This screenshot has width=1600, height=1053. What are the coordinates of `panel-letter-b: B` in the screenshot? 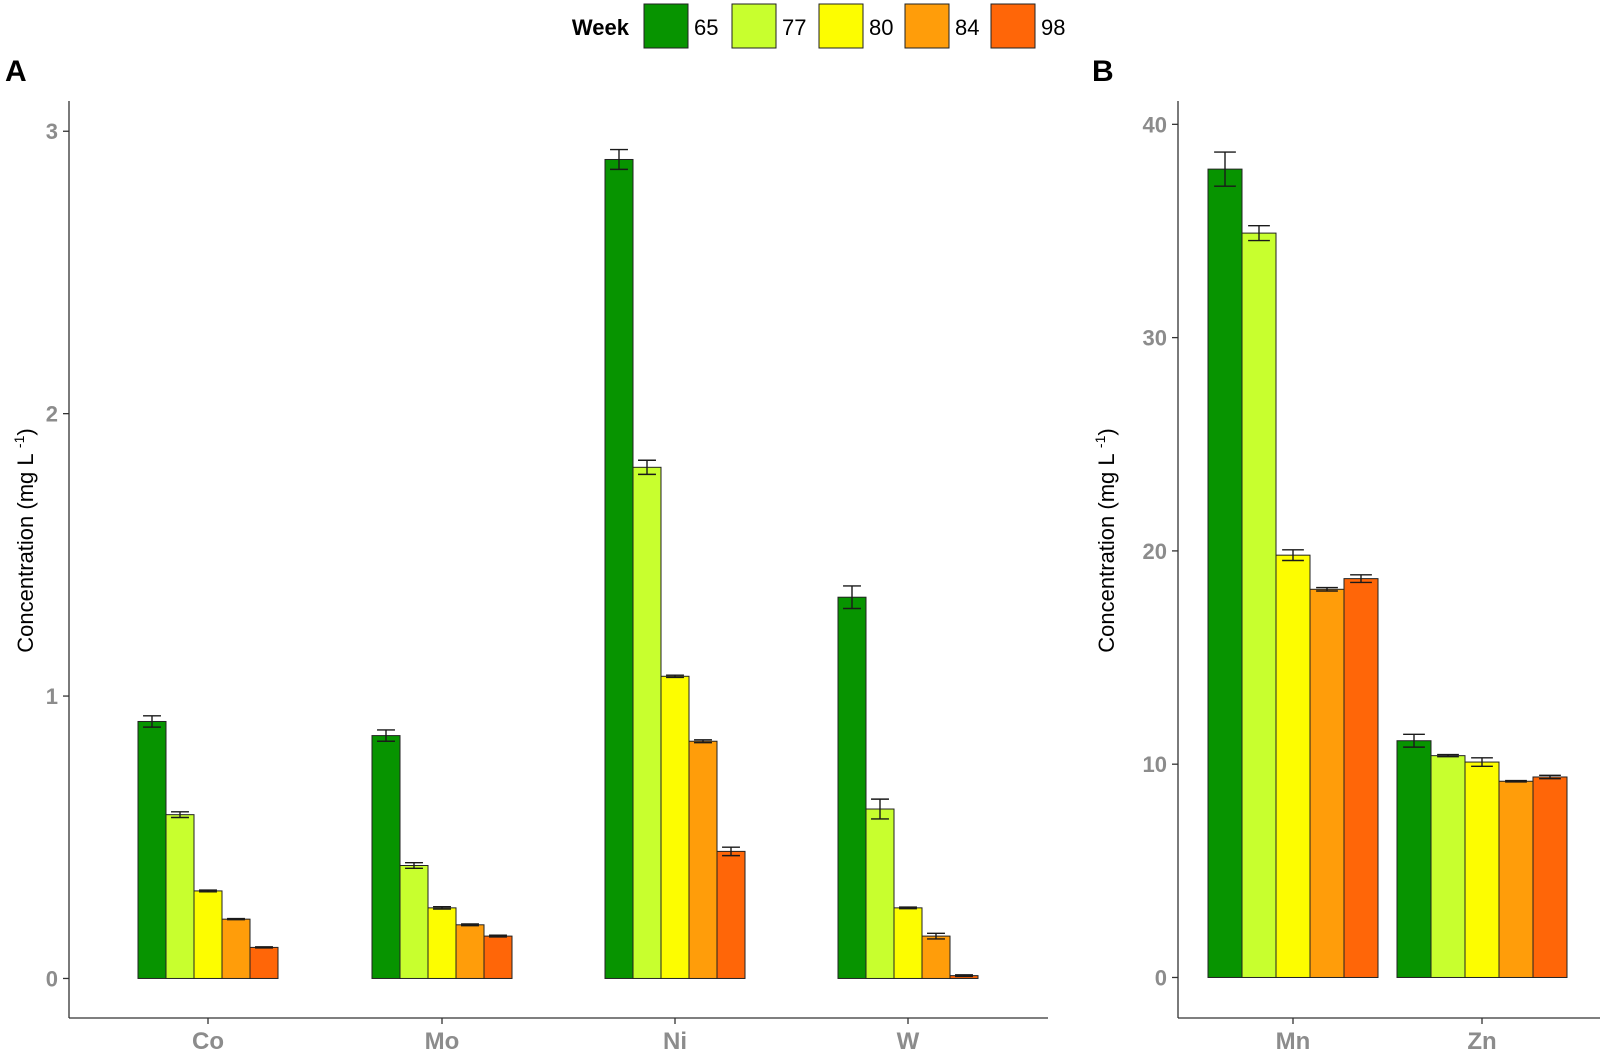 It's located at (1103, 71).